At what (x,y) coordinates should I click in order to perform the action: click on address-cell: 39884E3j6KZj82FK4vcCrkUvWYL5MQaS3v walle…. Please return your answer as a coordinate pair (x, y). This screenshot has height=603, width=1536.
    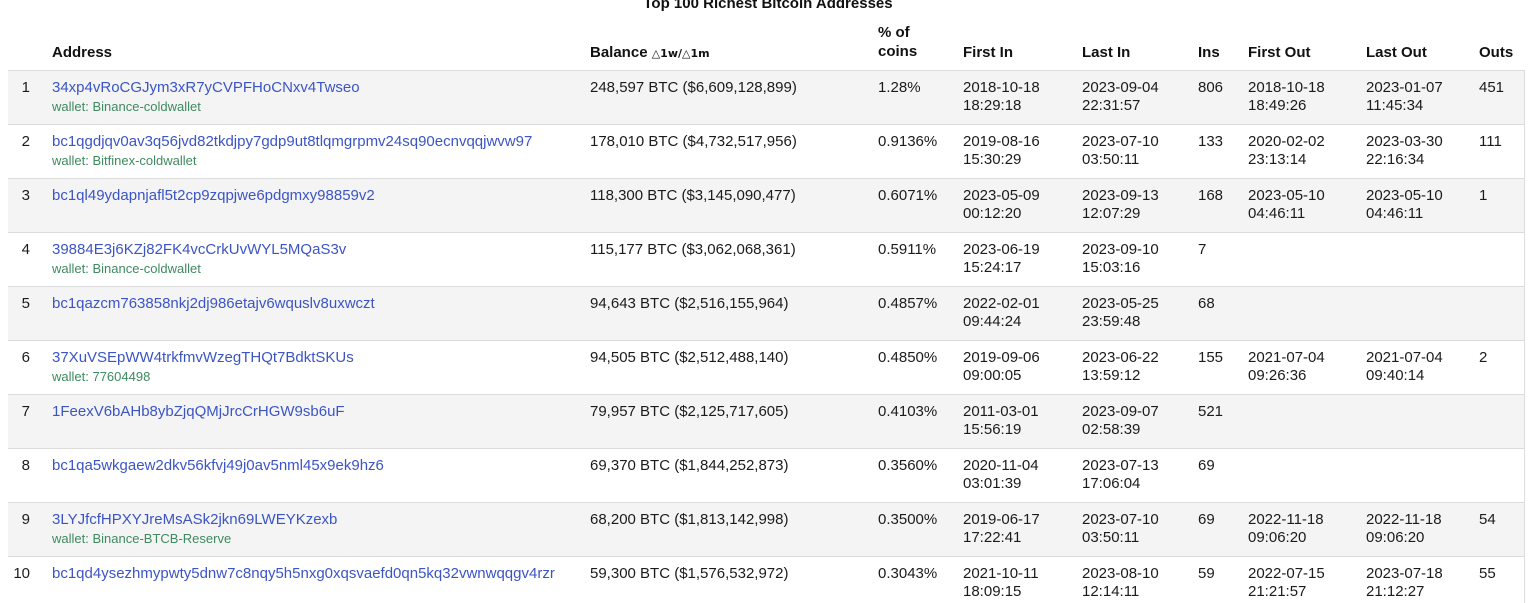
    Looking at the image, I should click on (321, 259).